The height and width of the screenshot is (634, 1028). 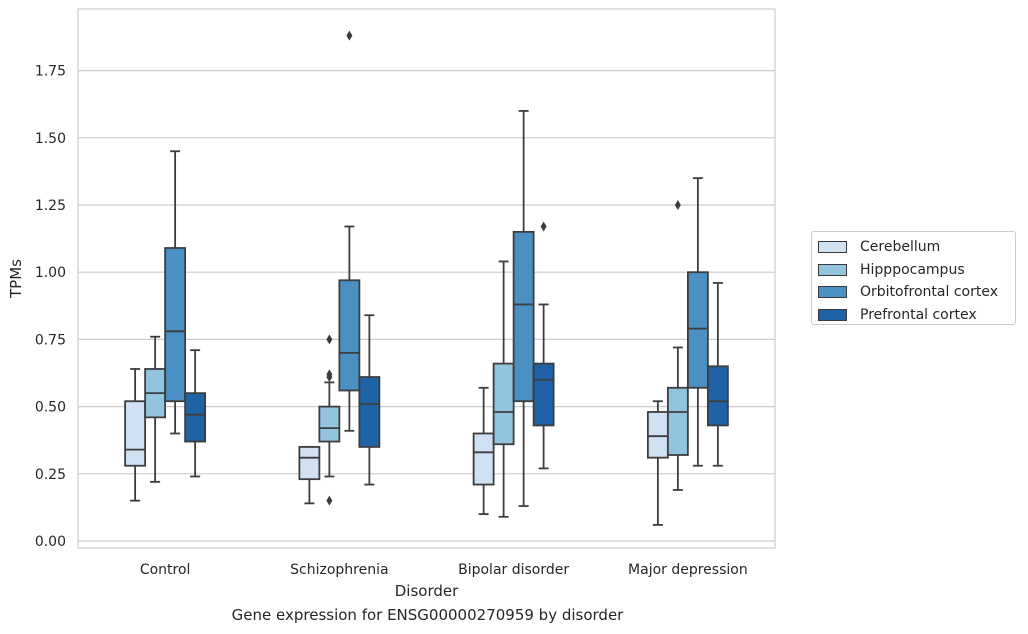 What do you see at coordinates (832, 269) in the screenshot?
I see `legend-swatch-hippocampus` at bounding box center [832, 269].